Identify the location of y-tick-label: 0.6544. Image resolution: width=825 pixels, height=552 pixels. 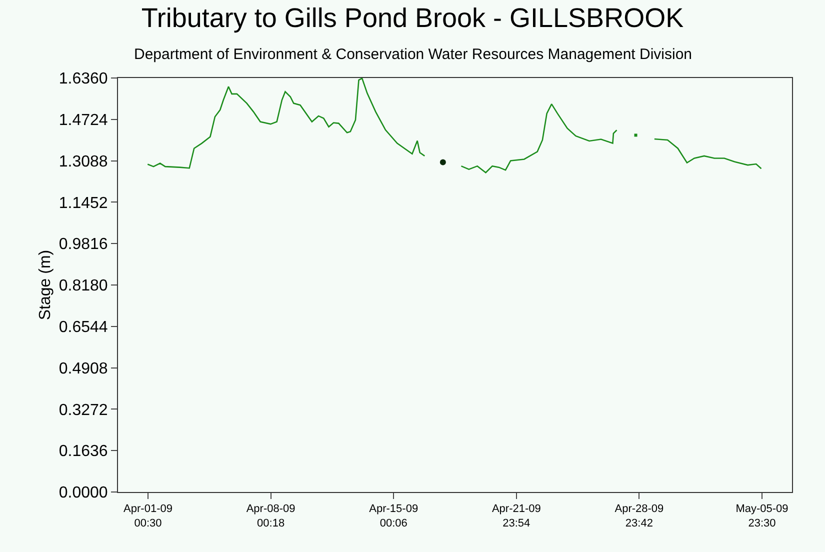
(83, 327).